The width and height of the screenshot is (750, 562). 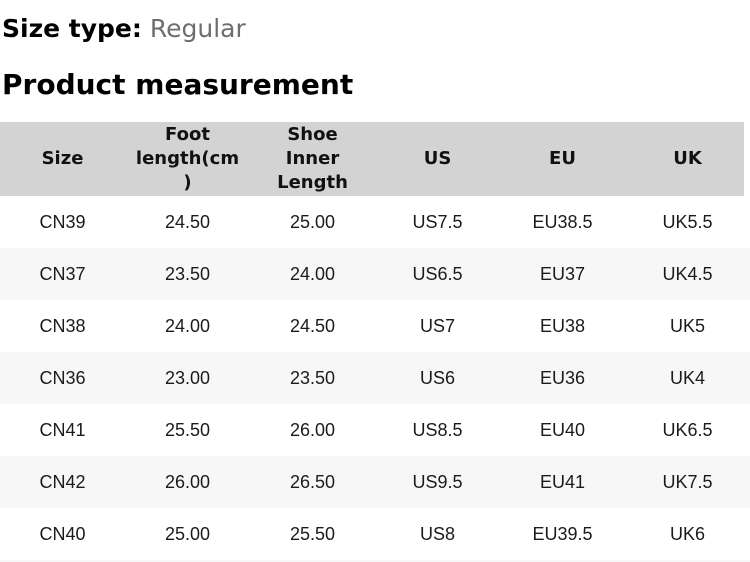 I want to click on col-header-foot-length: Foot length(cm ), so click(x=187, y=159).